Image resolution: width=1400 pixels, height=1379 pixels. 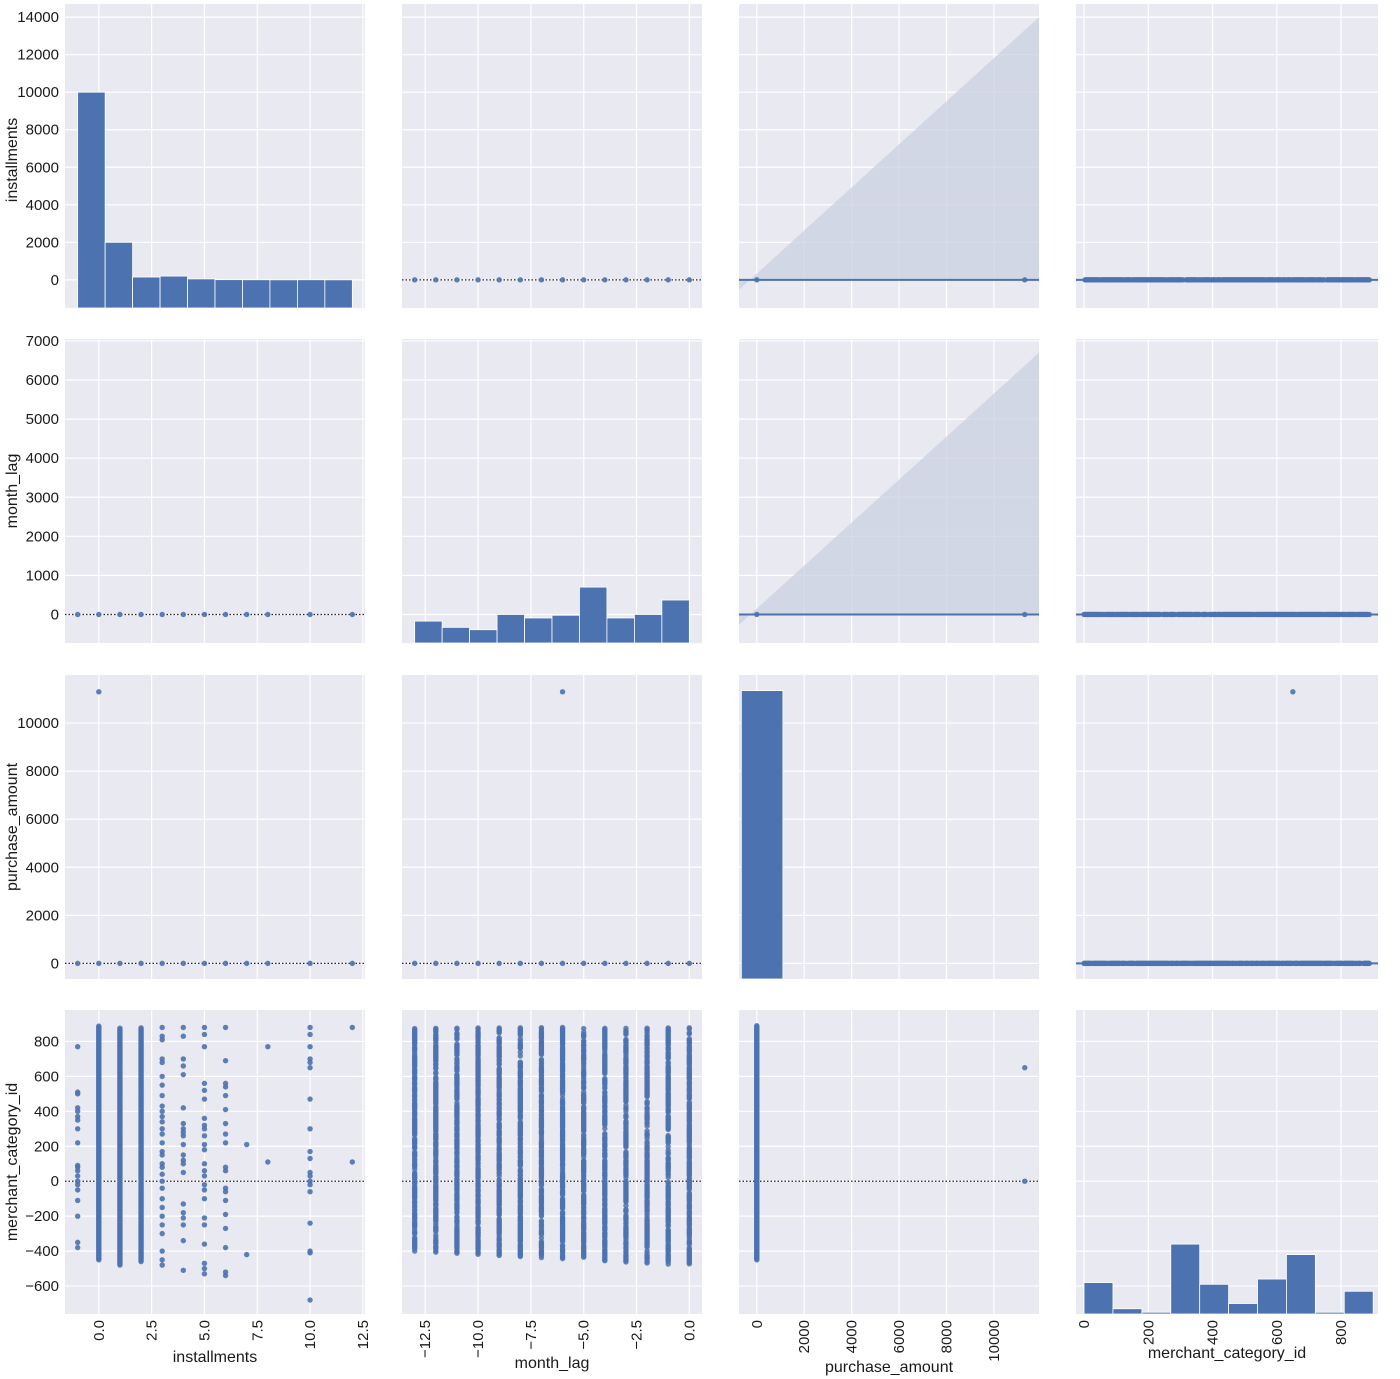 What do you see at coordinates (310, 1334) in the screenshot?
I see `x-tick-label: 10.0` at bounding box center [310, 1334].